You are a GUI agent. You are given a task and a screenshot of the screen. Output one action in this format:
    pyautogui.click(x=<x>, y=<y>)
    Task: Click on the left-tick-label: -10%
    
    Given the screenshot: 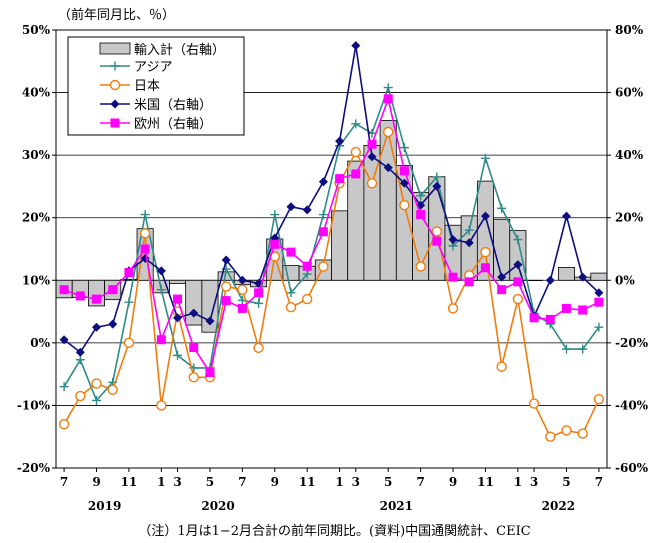 What is the action you would take?
    pyautogui.click(x=34, y=405)
    